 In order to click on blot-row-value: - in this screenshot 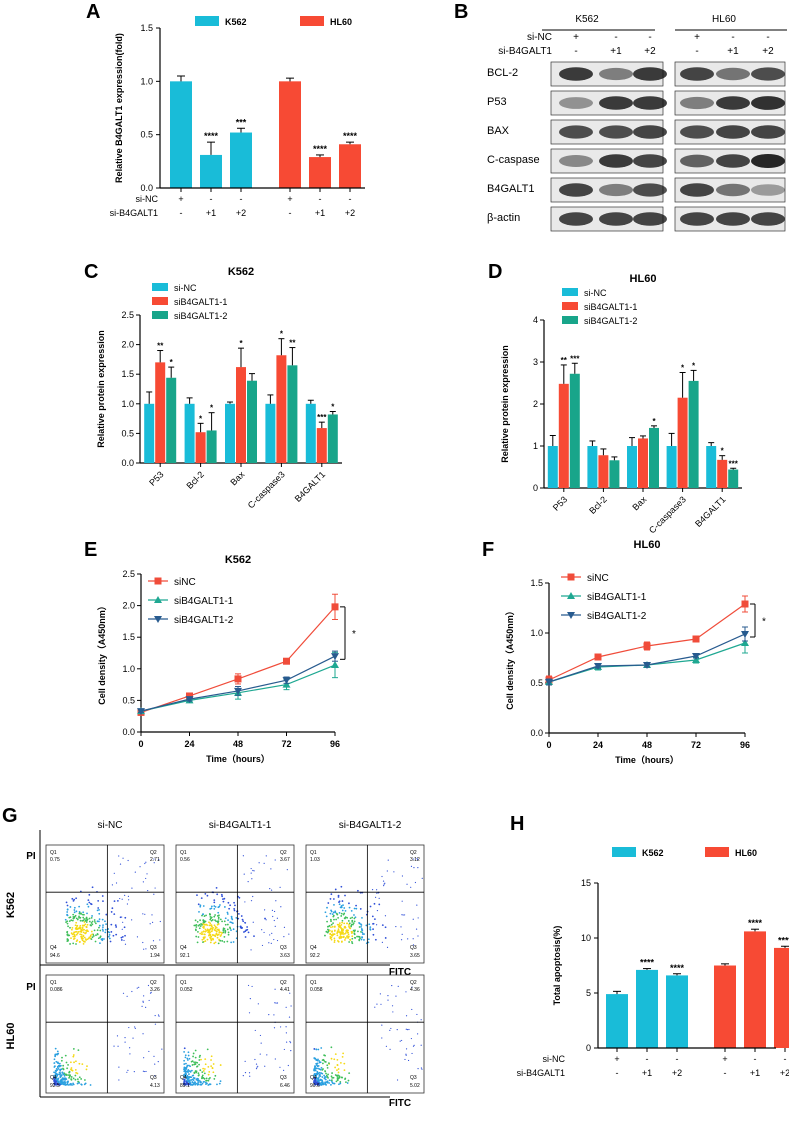, I will do `click(649, 37)`.